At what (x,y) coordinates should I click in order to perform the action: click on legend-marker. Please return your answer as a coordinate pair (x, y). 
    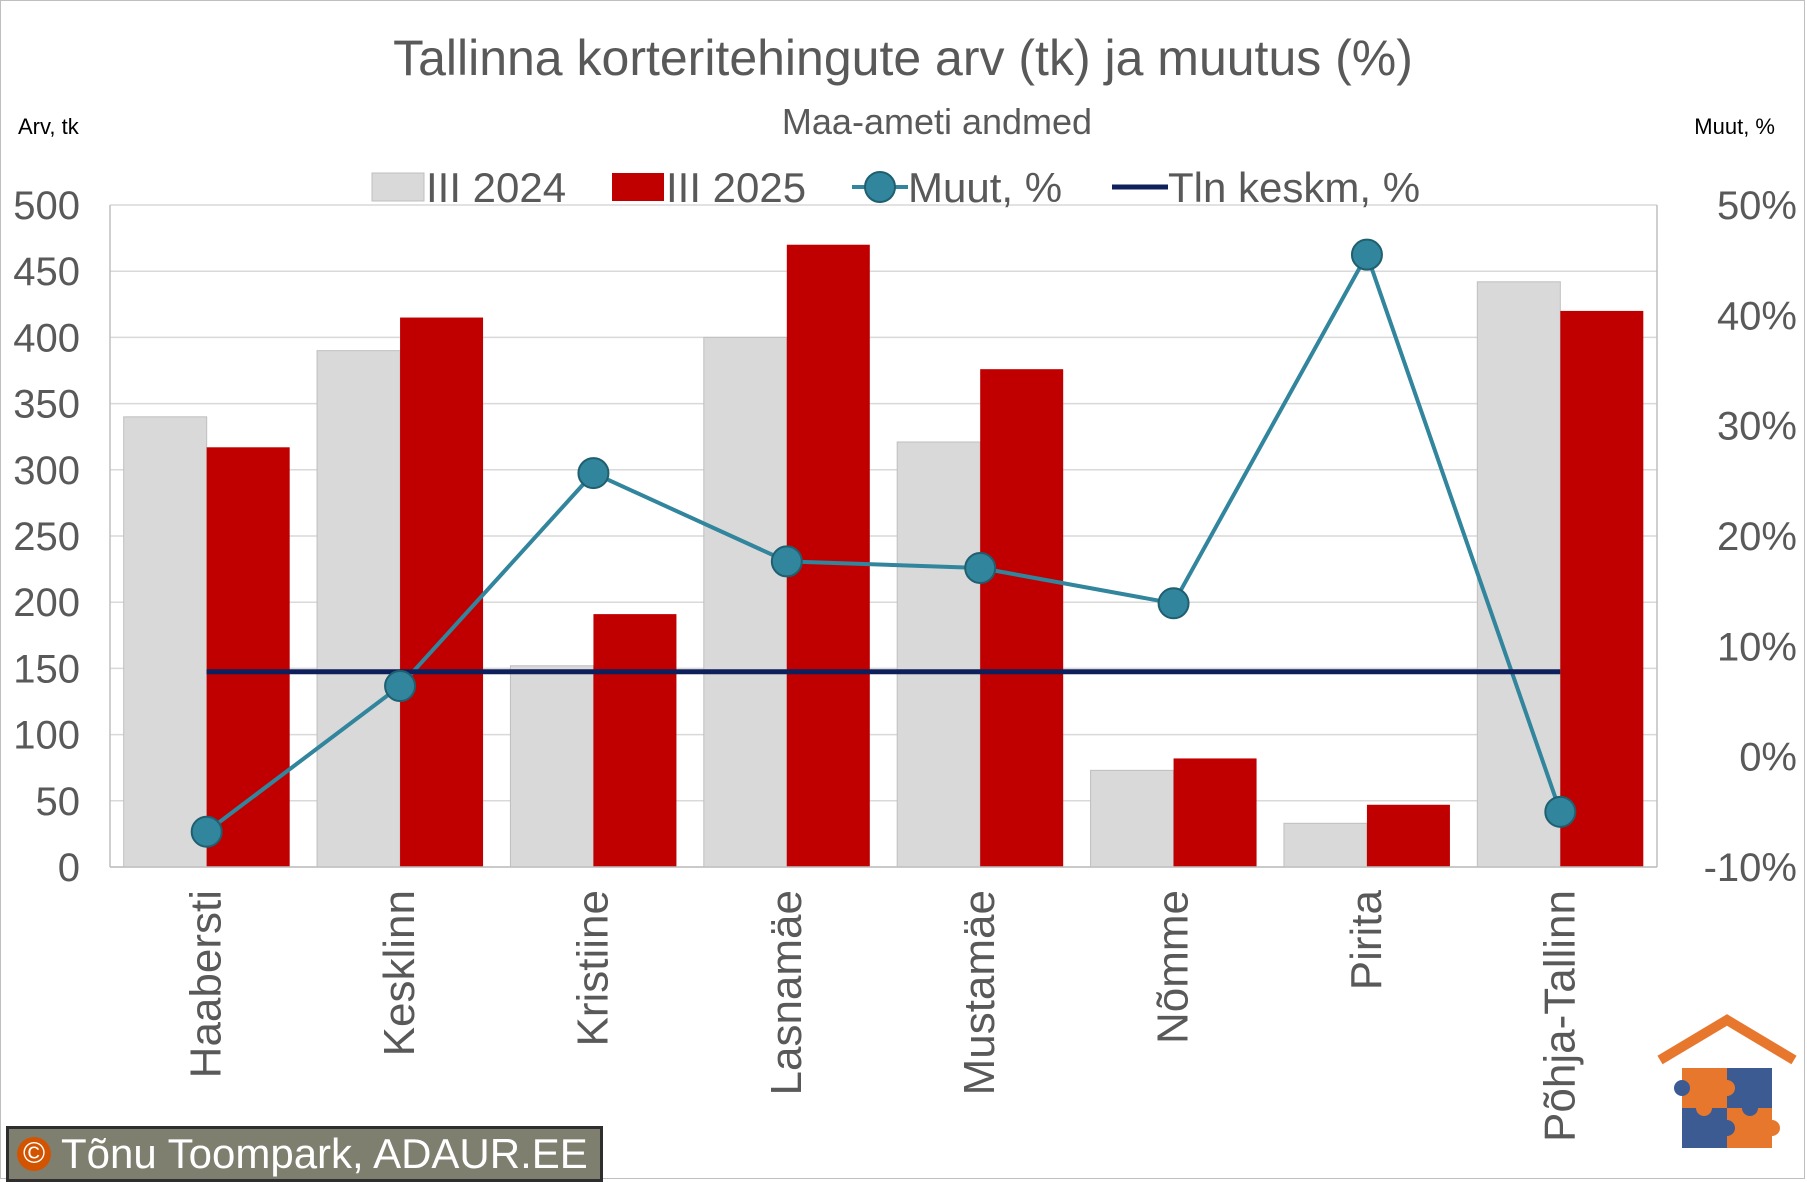
    Looking at the image, I should click on (880, 187).